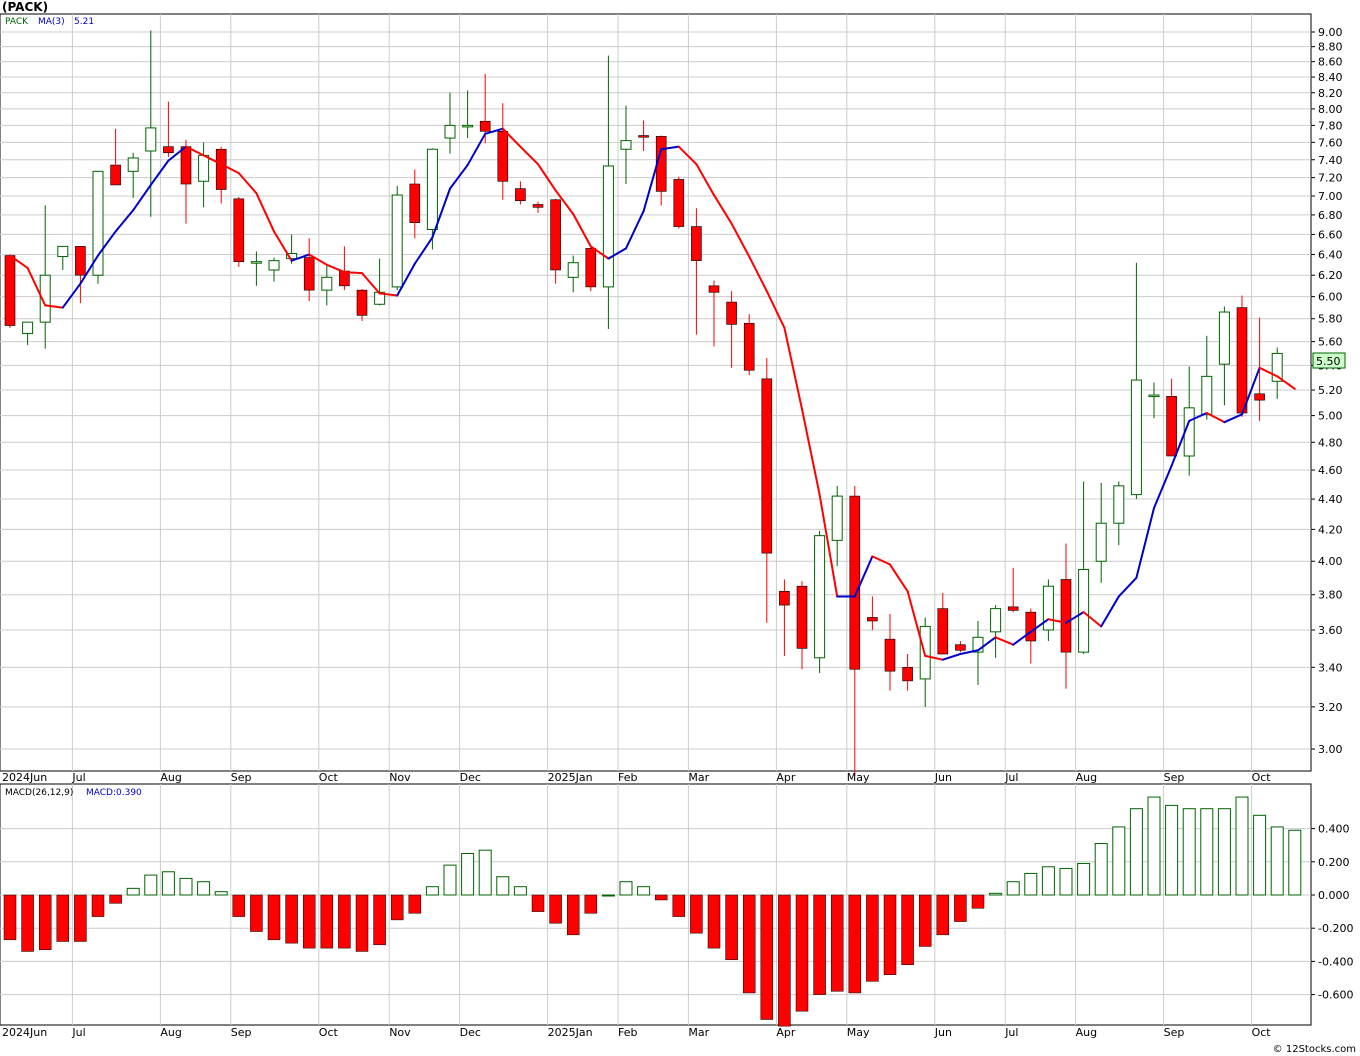  What do you see at coordinates (329, 1032) in the screenshot?
I see `macd-time-label: Oct` at bounding box center [329, 1032].